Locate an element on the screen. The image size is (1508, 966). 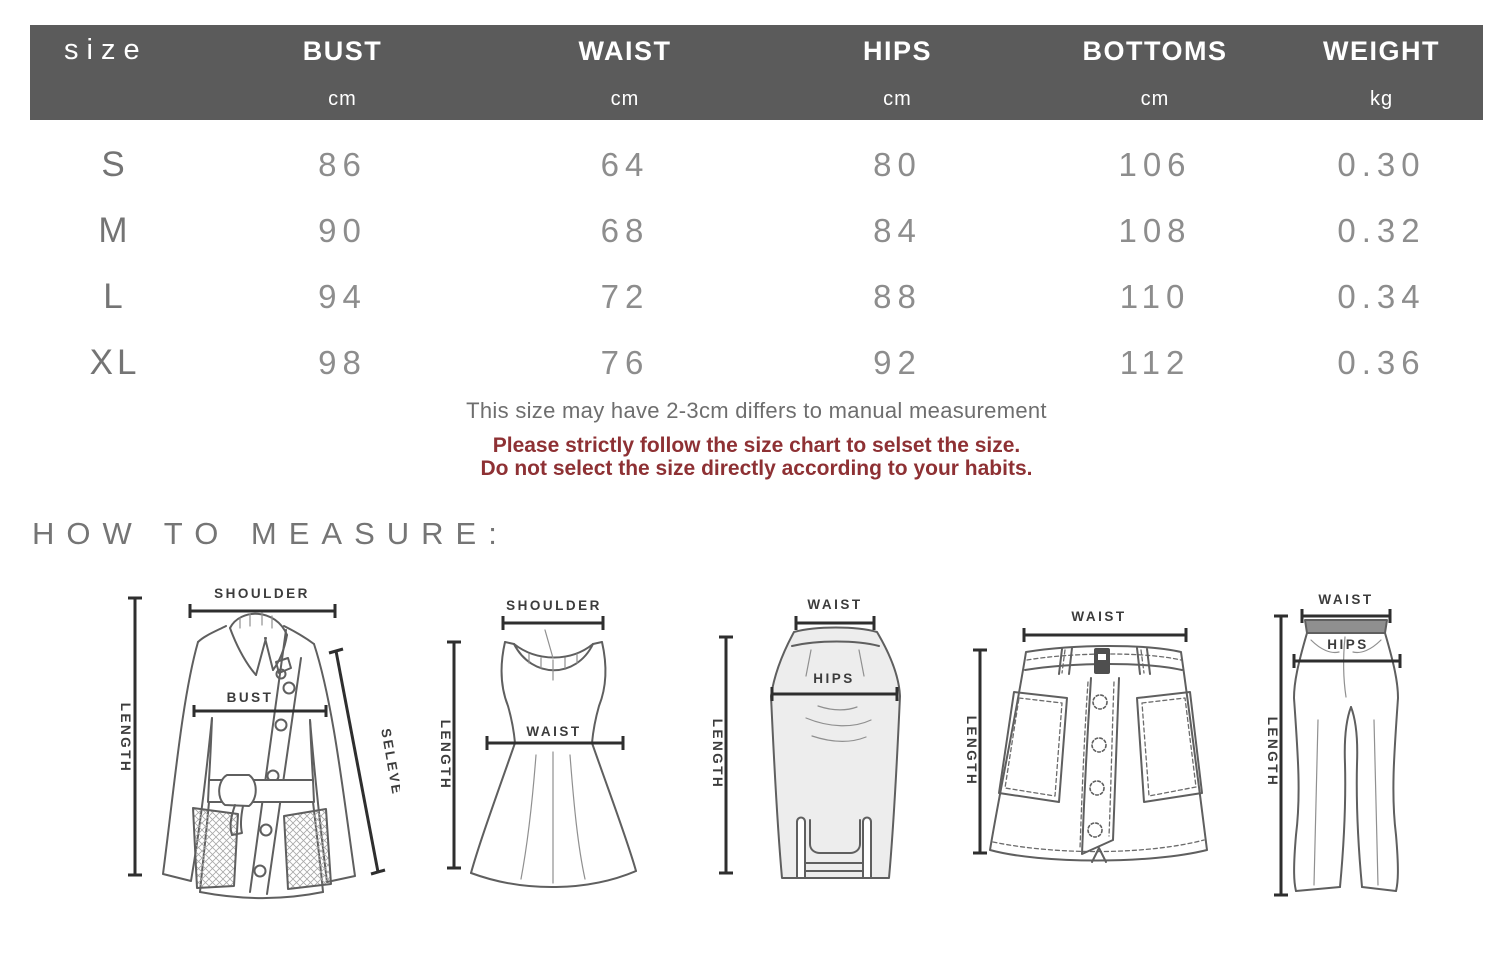
mini-skirt-sketch is located at coordinates (1098, 754).